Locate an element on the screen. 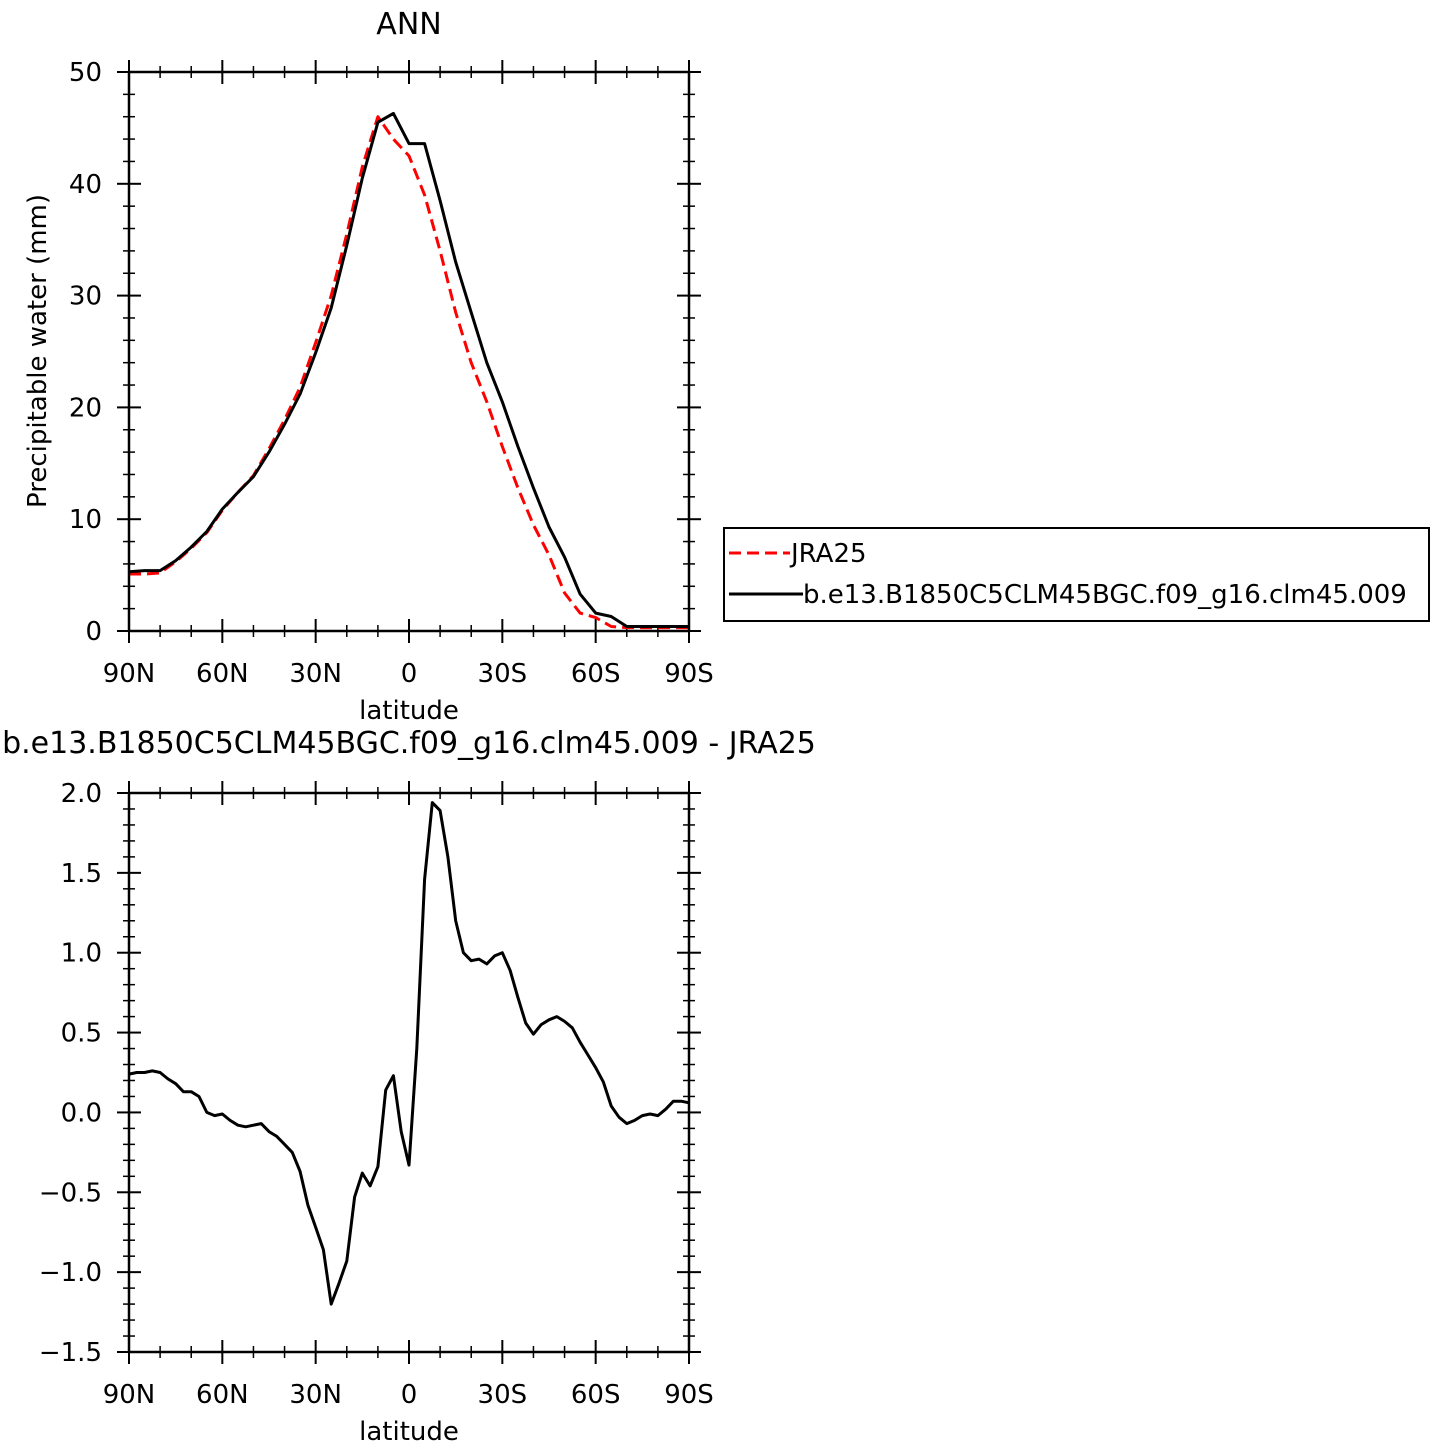 The height and width of the screenshot is (1452, 1455). legend-box is located at coordinates (1076, 574).